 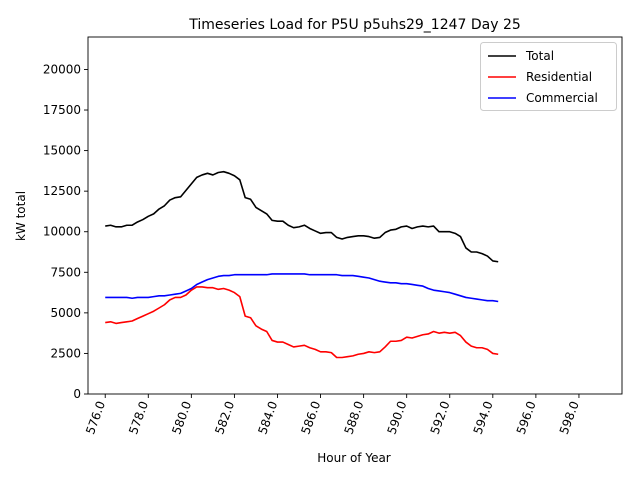 I want to click on x-tick-label: 592.0, so click(x=440, y=417).